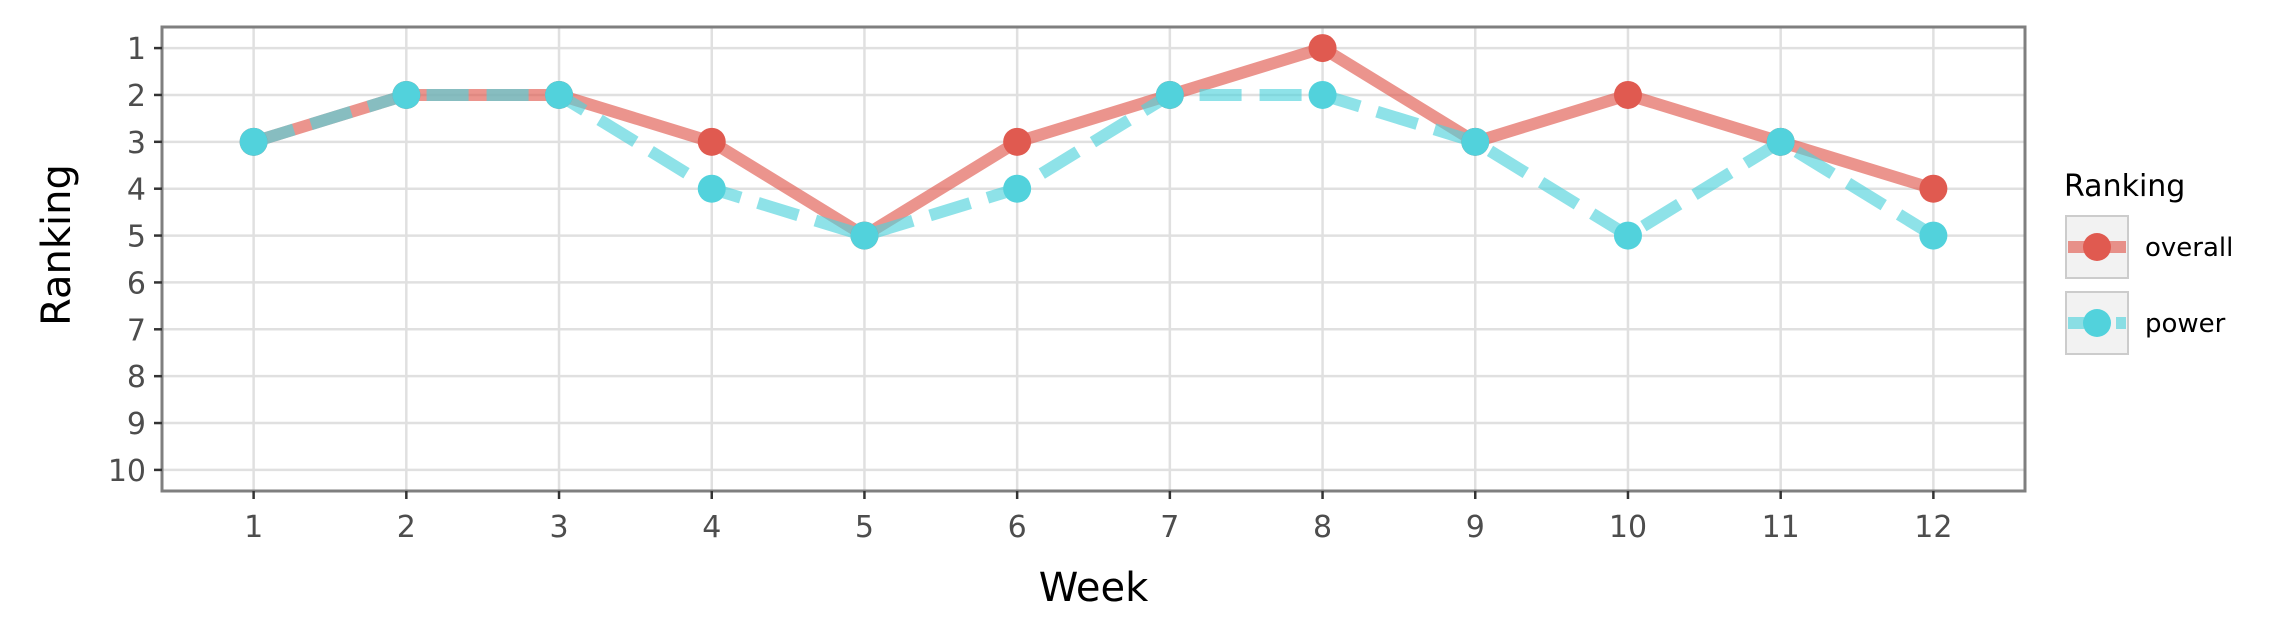 This screenshot has width=2276, height=641. I want to click on legend-label: power, so click(2185, 324).